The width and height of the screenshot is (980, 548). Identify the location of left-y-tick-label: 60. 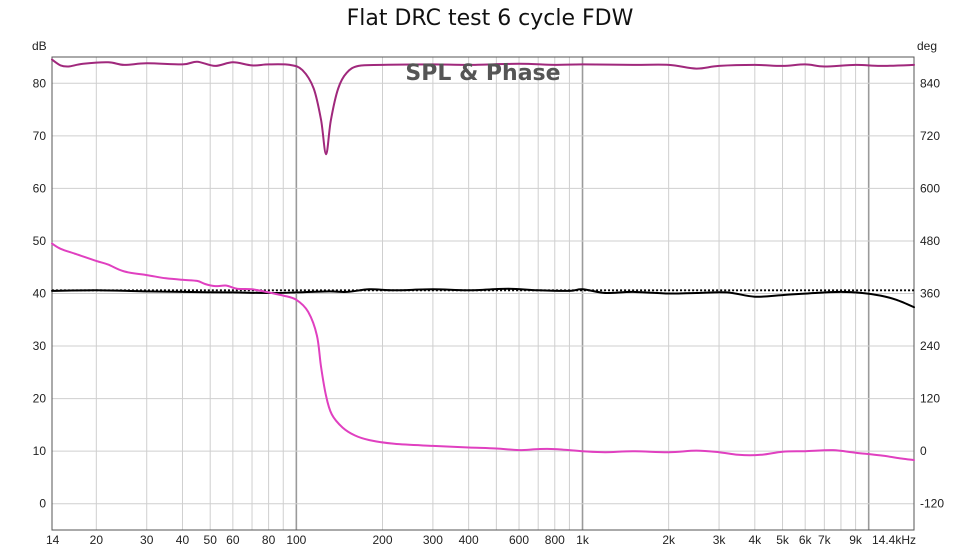
(40, 188).